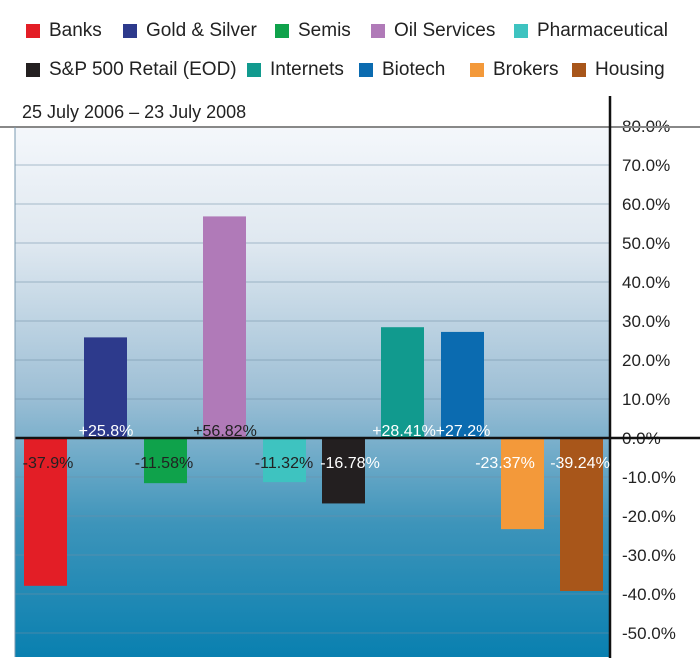 Image resolution: width=700 pixels, height=666 pixels. What do you see at coordinates (414, 69) in the screenshot?
I see `legend-label: Biotech` at bounding box center [414, 69].